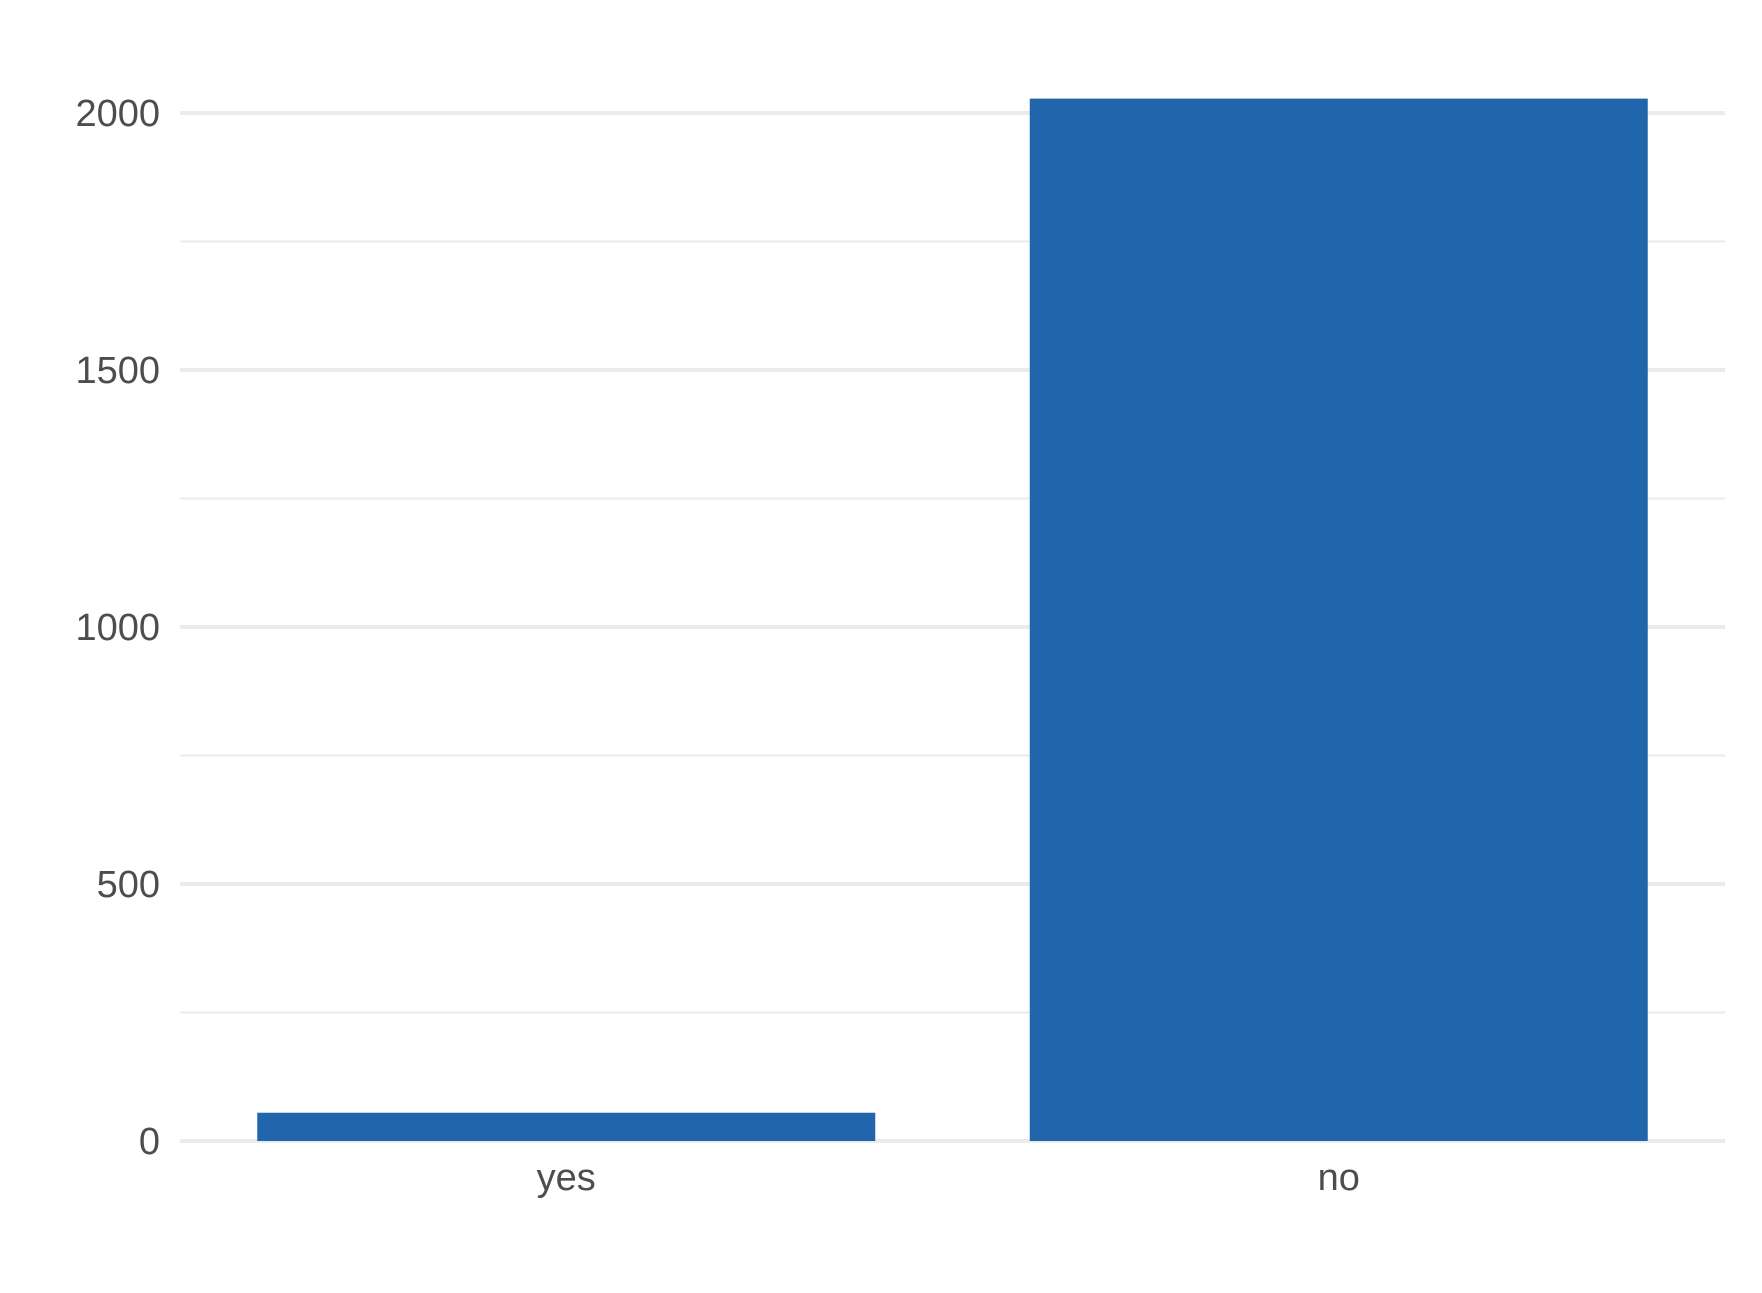 Image resolution: width=1762 pixels, height=1293 pixels. Describe the element at coordinates (149, 1142) in the screenshot. I see `y-tick-label: 0` at that location.